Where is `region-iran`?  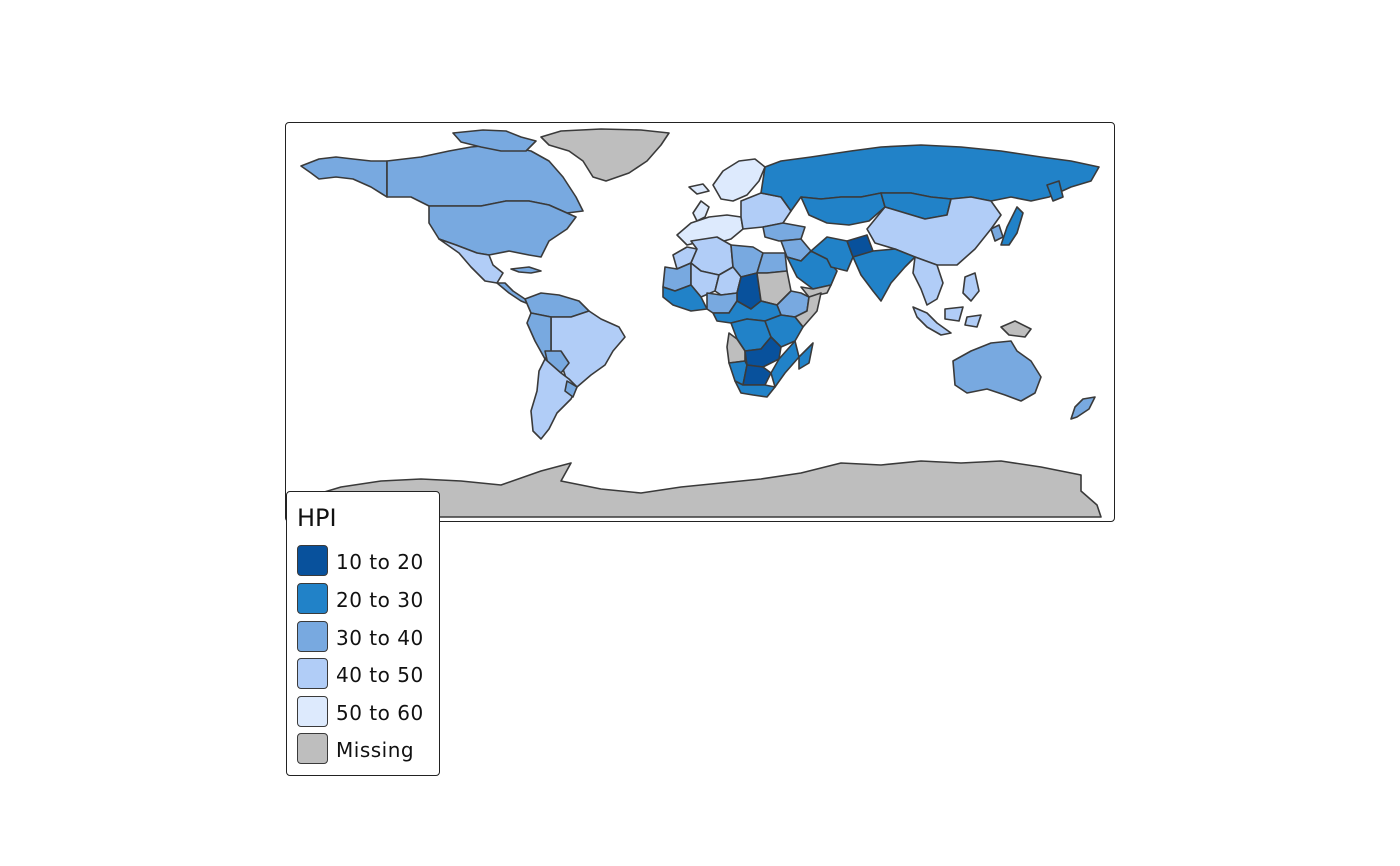 region-iran is located at coordinates (832, 254).